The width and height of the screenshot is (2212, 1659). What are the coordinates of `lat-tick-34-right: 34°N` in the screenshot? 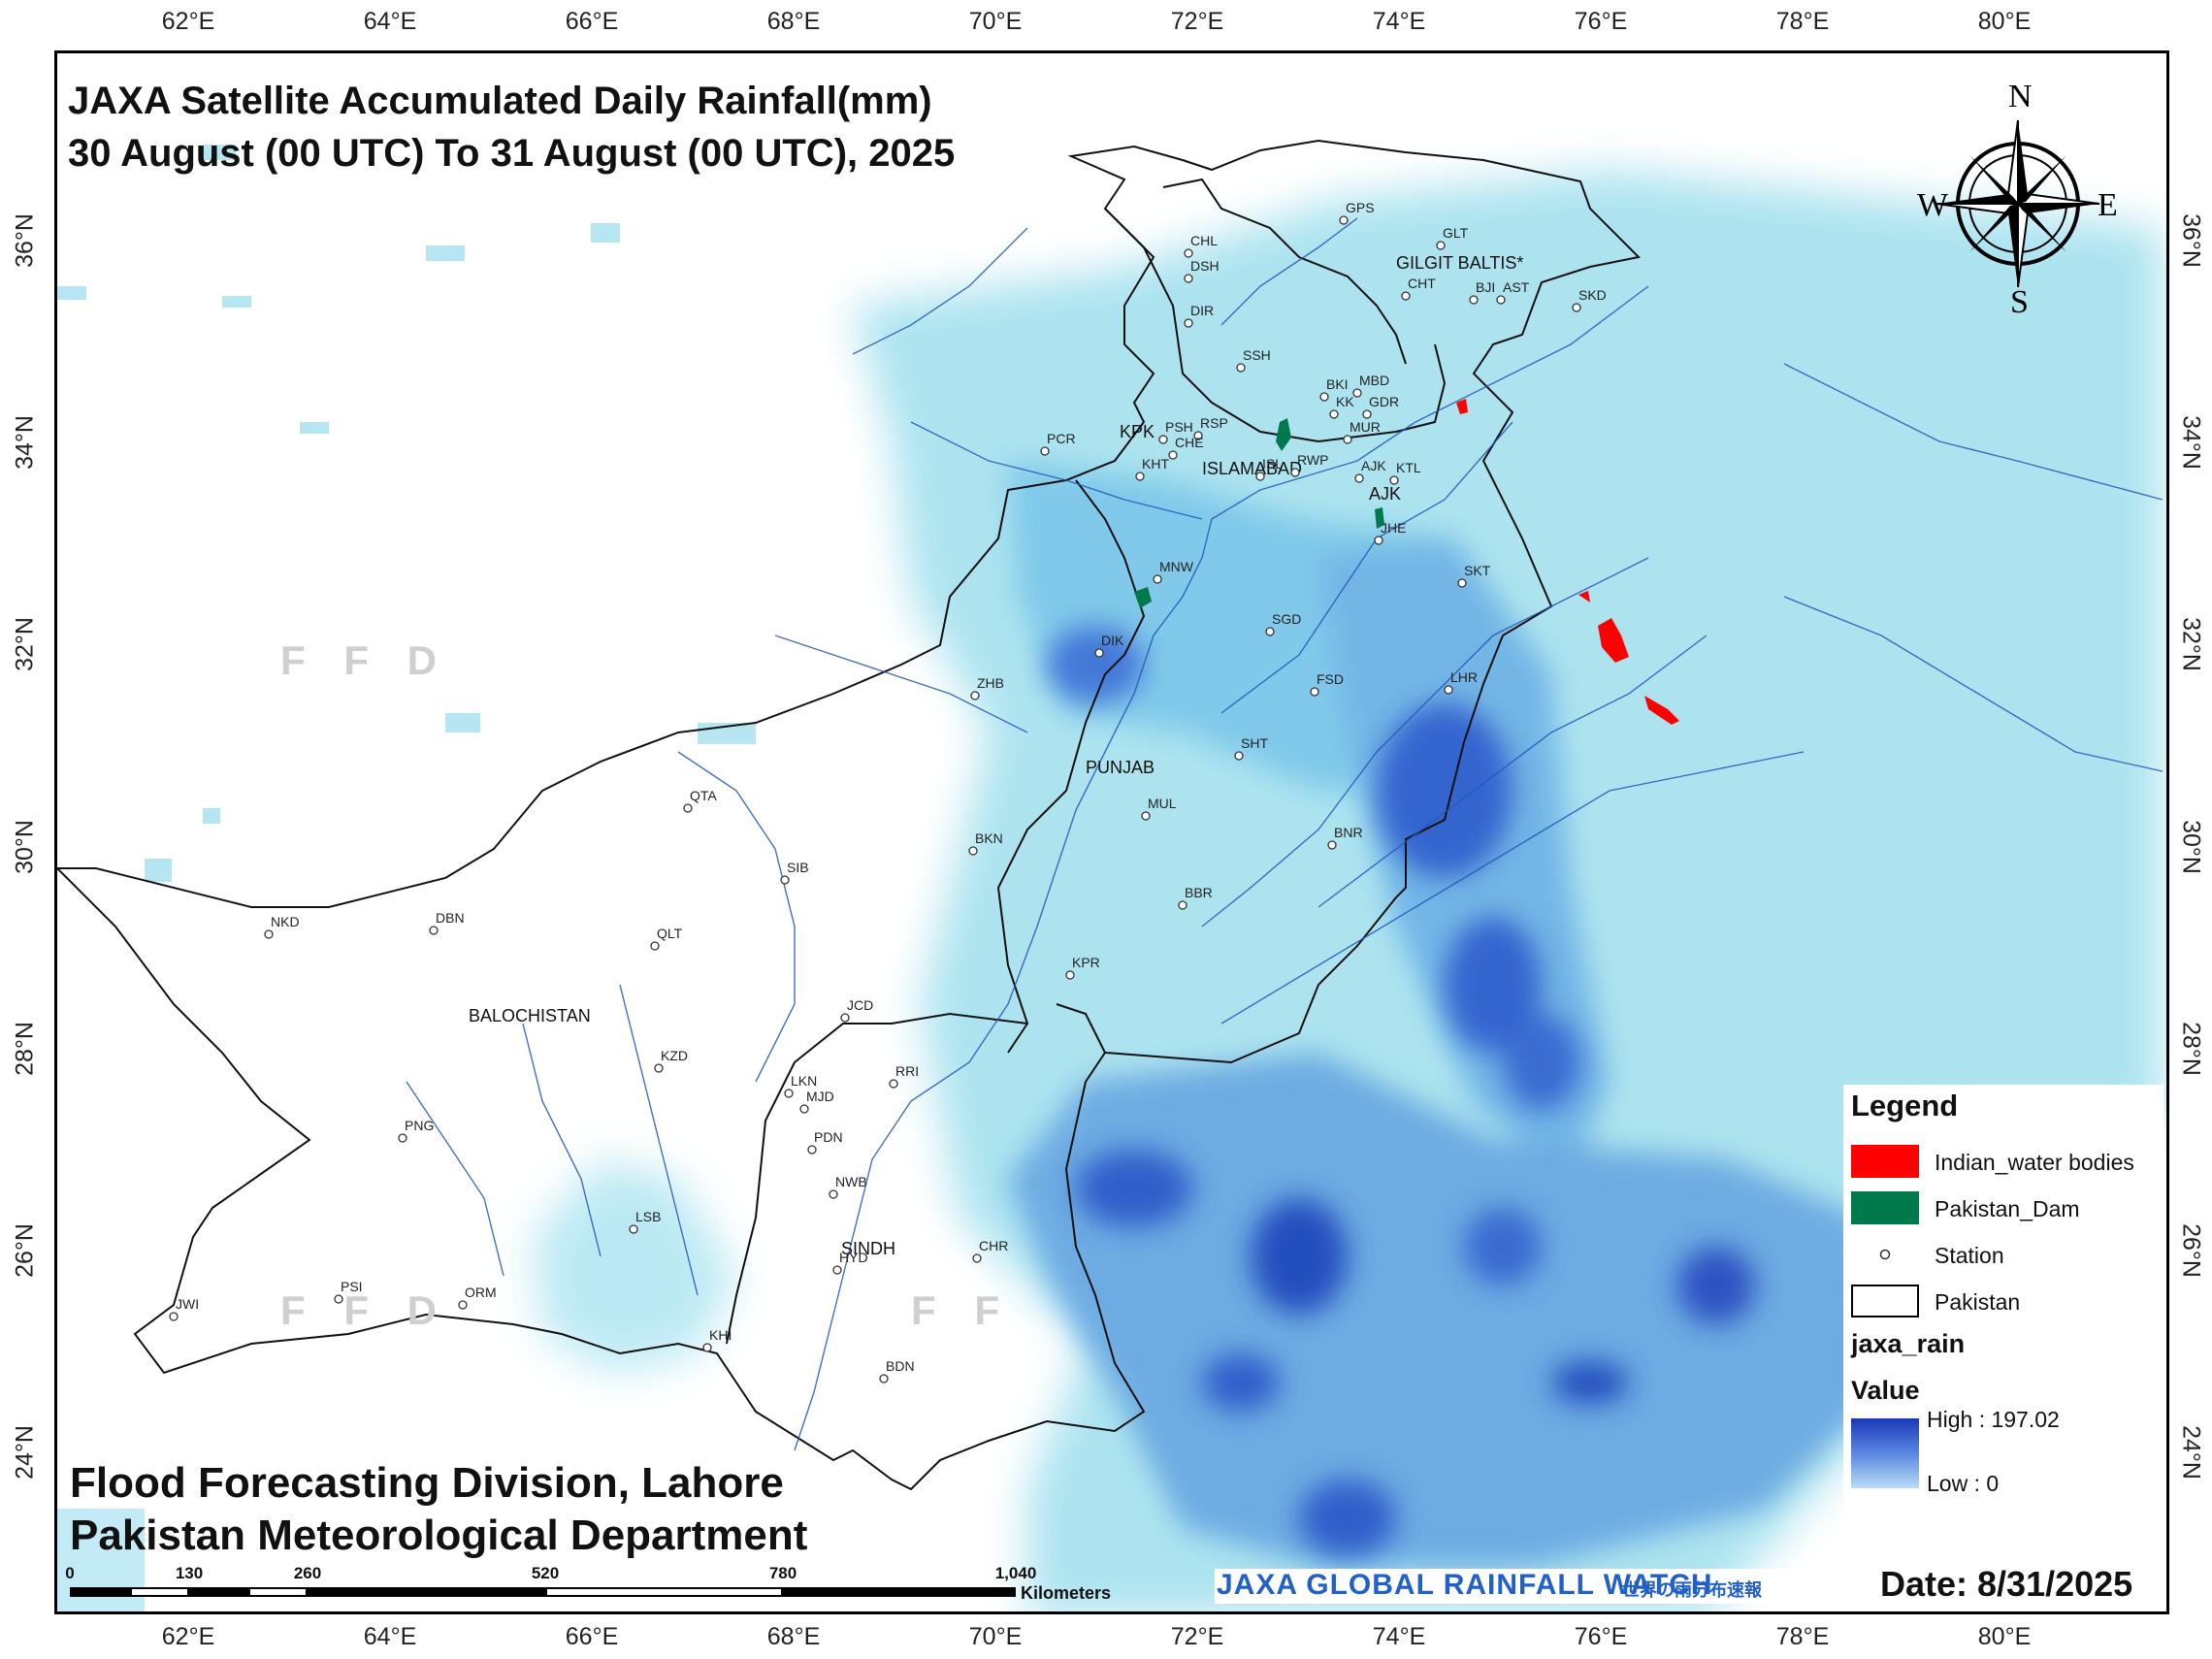 It's located at (2191, 443).